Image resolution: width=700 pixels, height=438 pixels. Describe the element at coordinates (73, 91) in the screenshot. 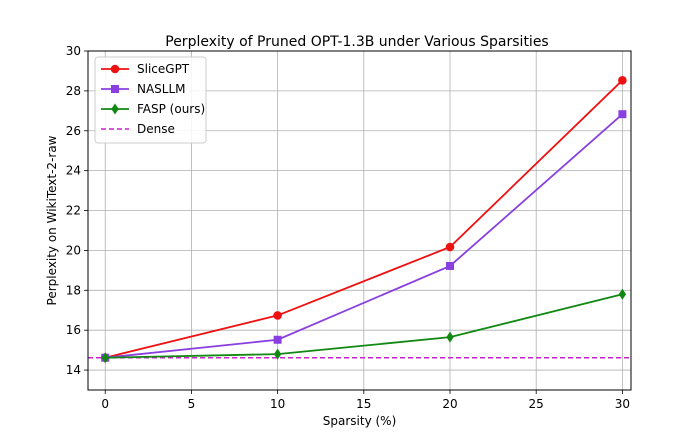

I see `y-tick-label: 28` at that location.